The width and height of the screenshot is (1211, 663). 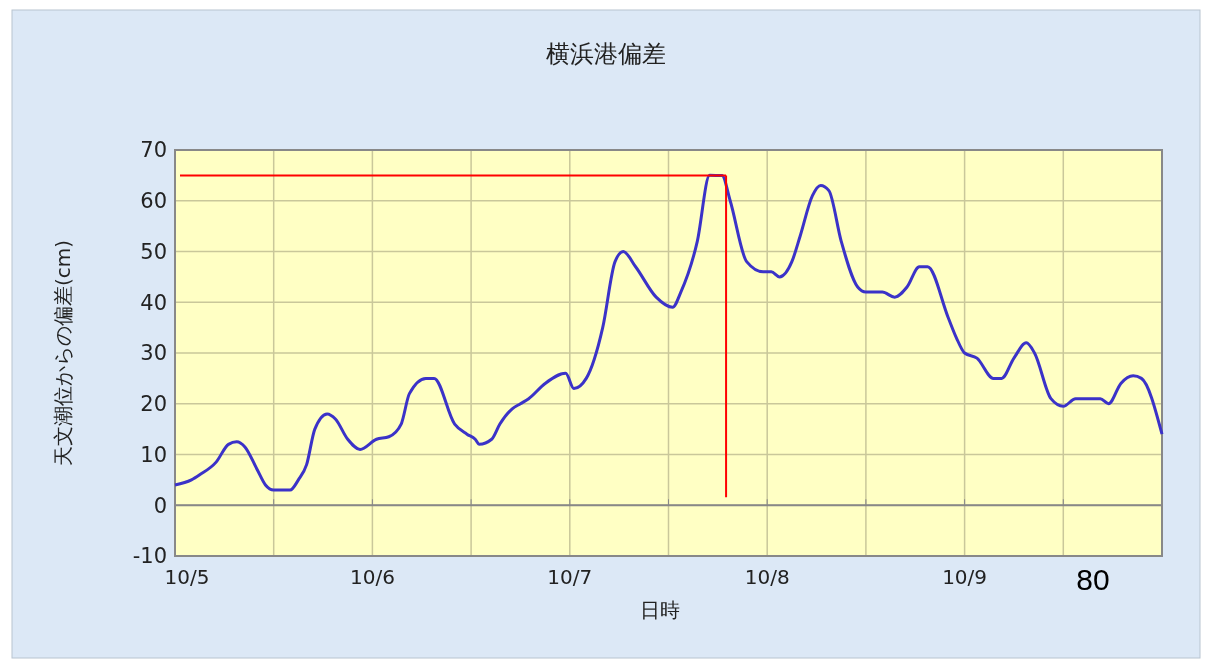 What do you see at coordinates (372, 577) in the screenshot?
I see `x-tick-label: 10/6` at bounding box center [372, 577].